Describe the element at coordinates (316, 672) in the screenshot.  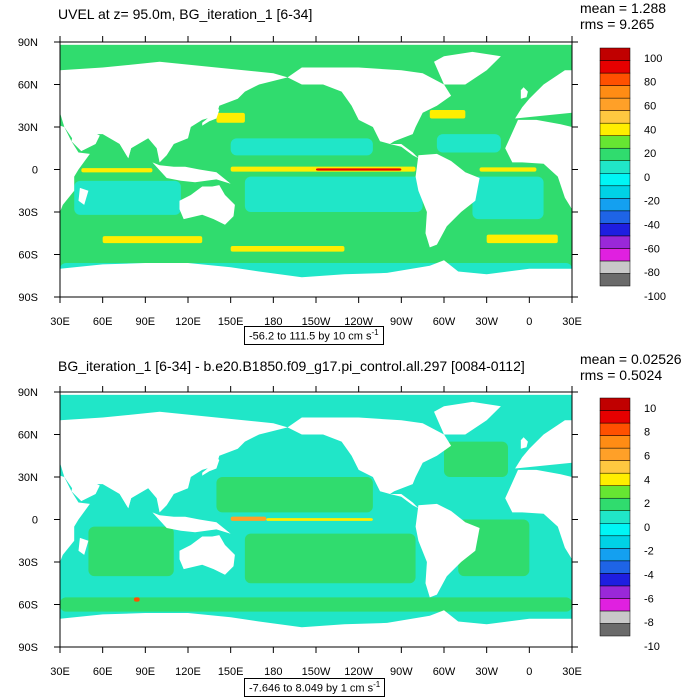
I see `bottom-lon-label: 150W` at that location.